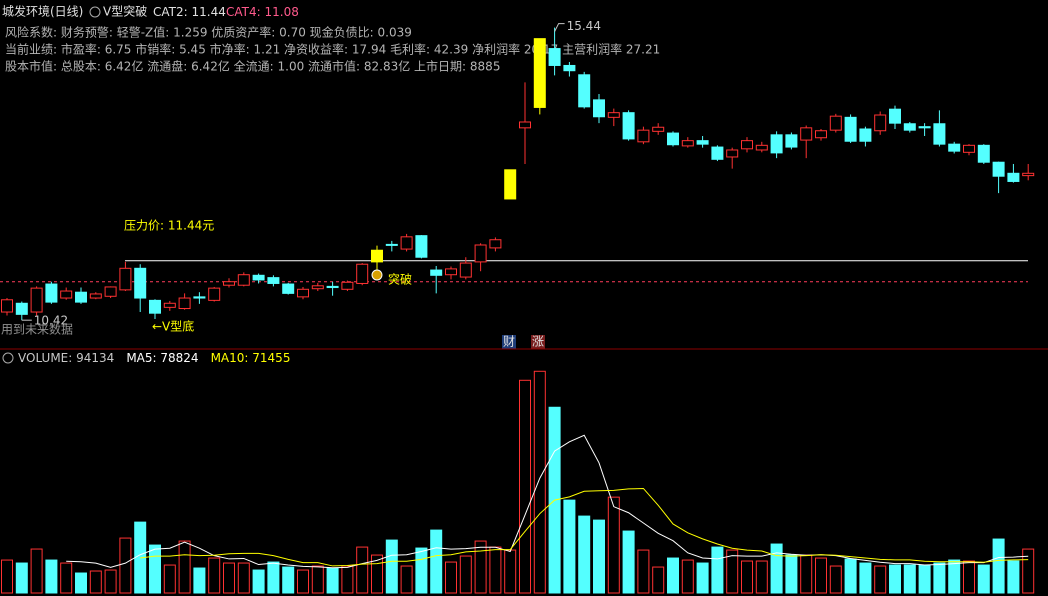  Describe the element at coordinates (141, 358) in the screenshot. I see `series-name: MA5:` at that location.